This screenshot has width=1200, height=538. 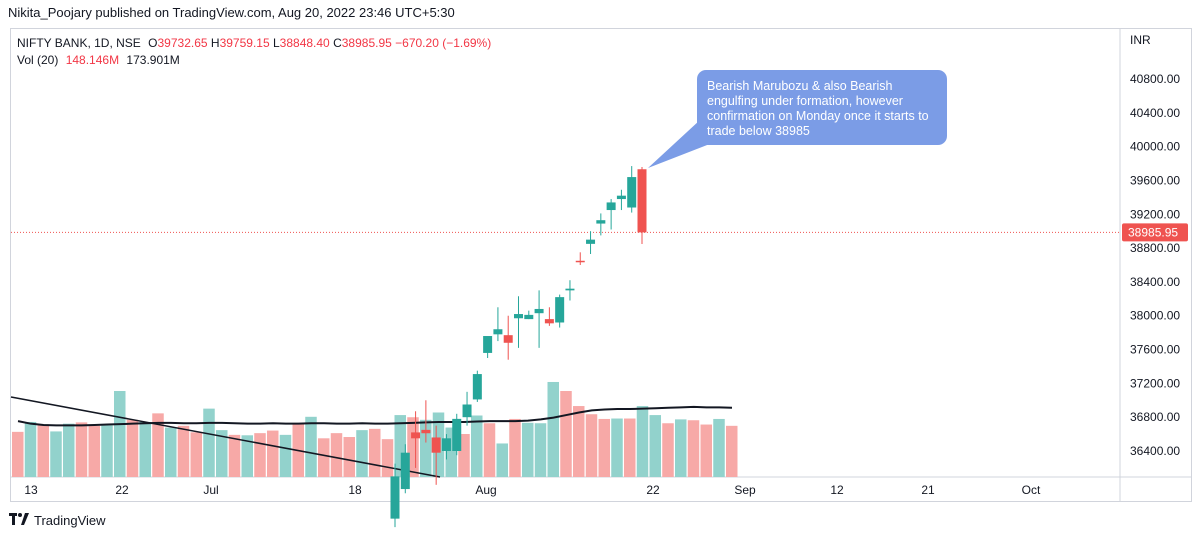 What do you see at coordinates (1155, 214) in the screenshot?
I see `y-tick-label: 39200.00` at bounding box center [1155, 214].